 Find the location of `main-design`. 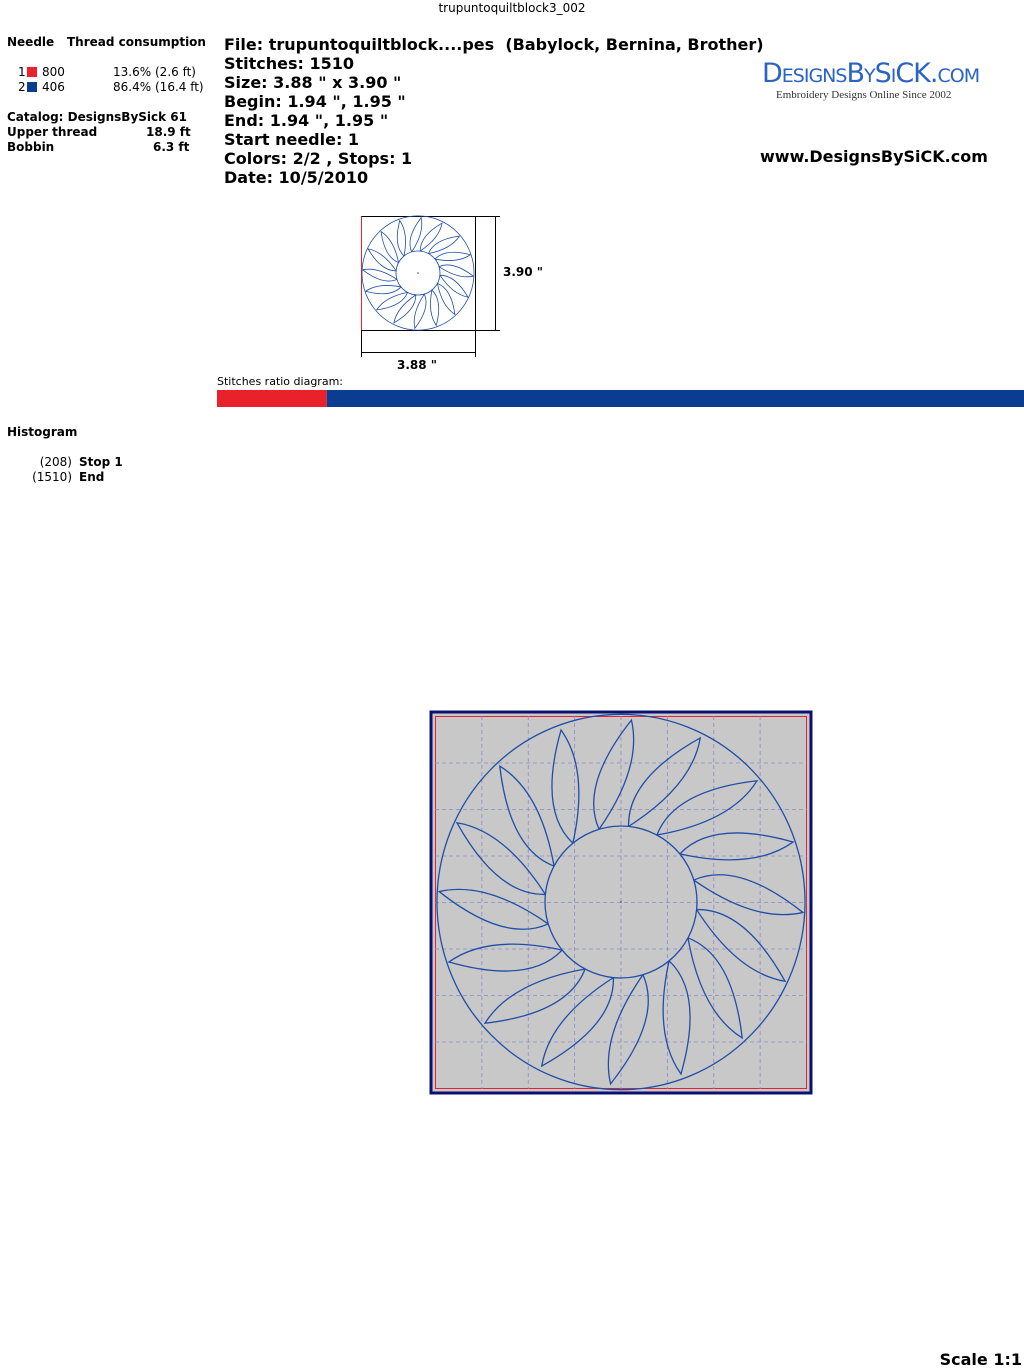

main-design is located at coordinates (621, 902).